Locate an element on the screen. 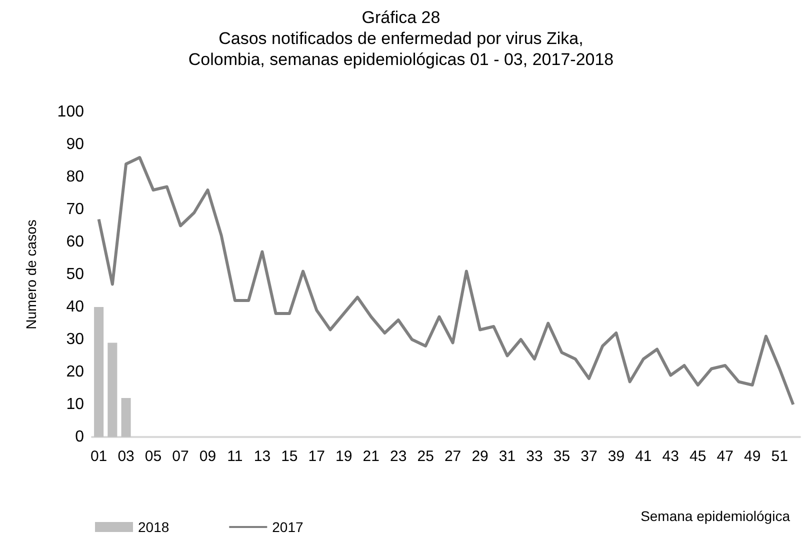 This screenshot has height=541, width=802. x-tick-label: 29 is located at coordinates (480, 456).